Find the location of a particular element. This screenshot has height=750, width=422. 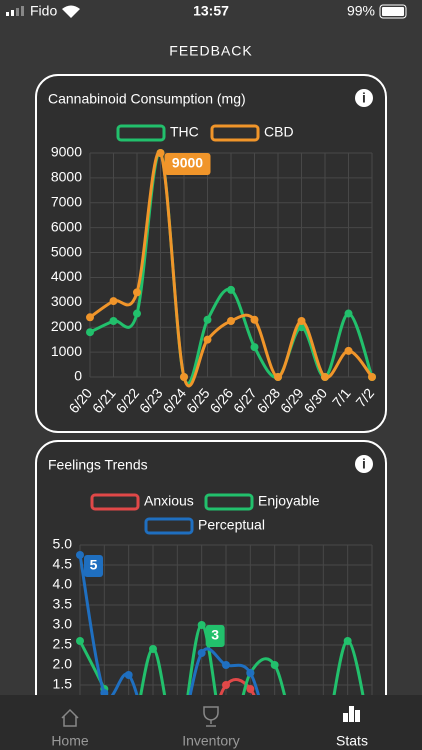

card-title: Cannabinoid Consumption (mg) is located at coordinates (147, 99).